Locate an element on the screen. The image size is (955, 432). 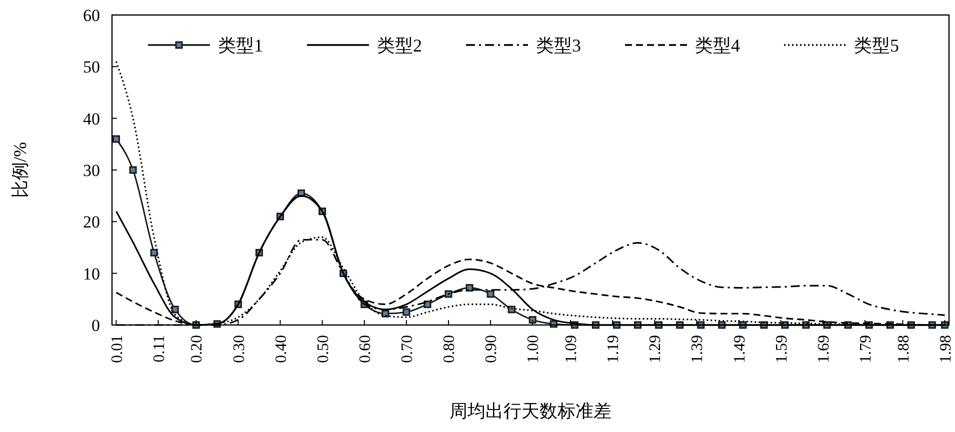
x-tick-label: 1.49 is located at coordinates (739, 349).